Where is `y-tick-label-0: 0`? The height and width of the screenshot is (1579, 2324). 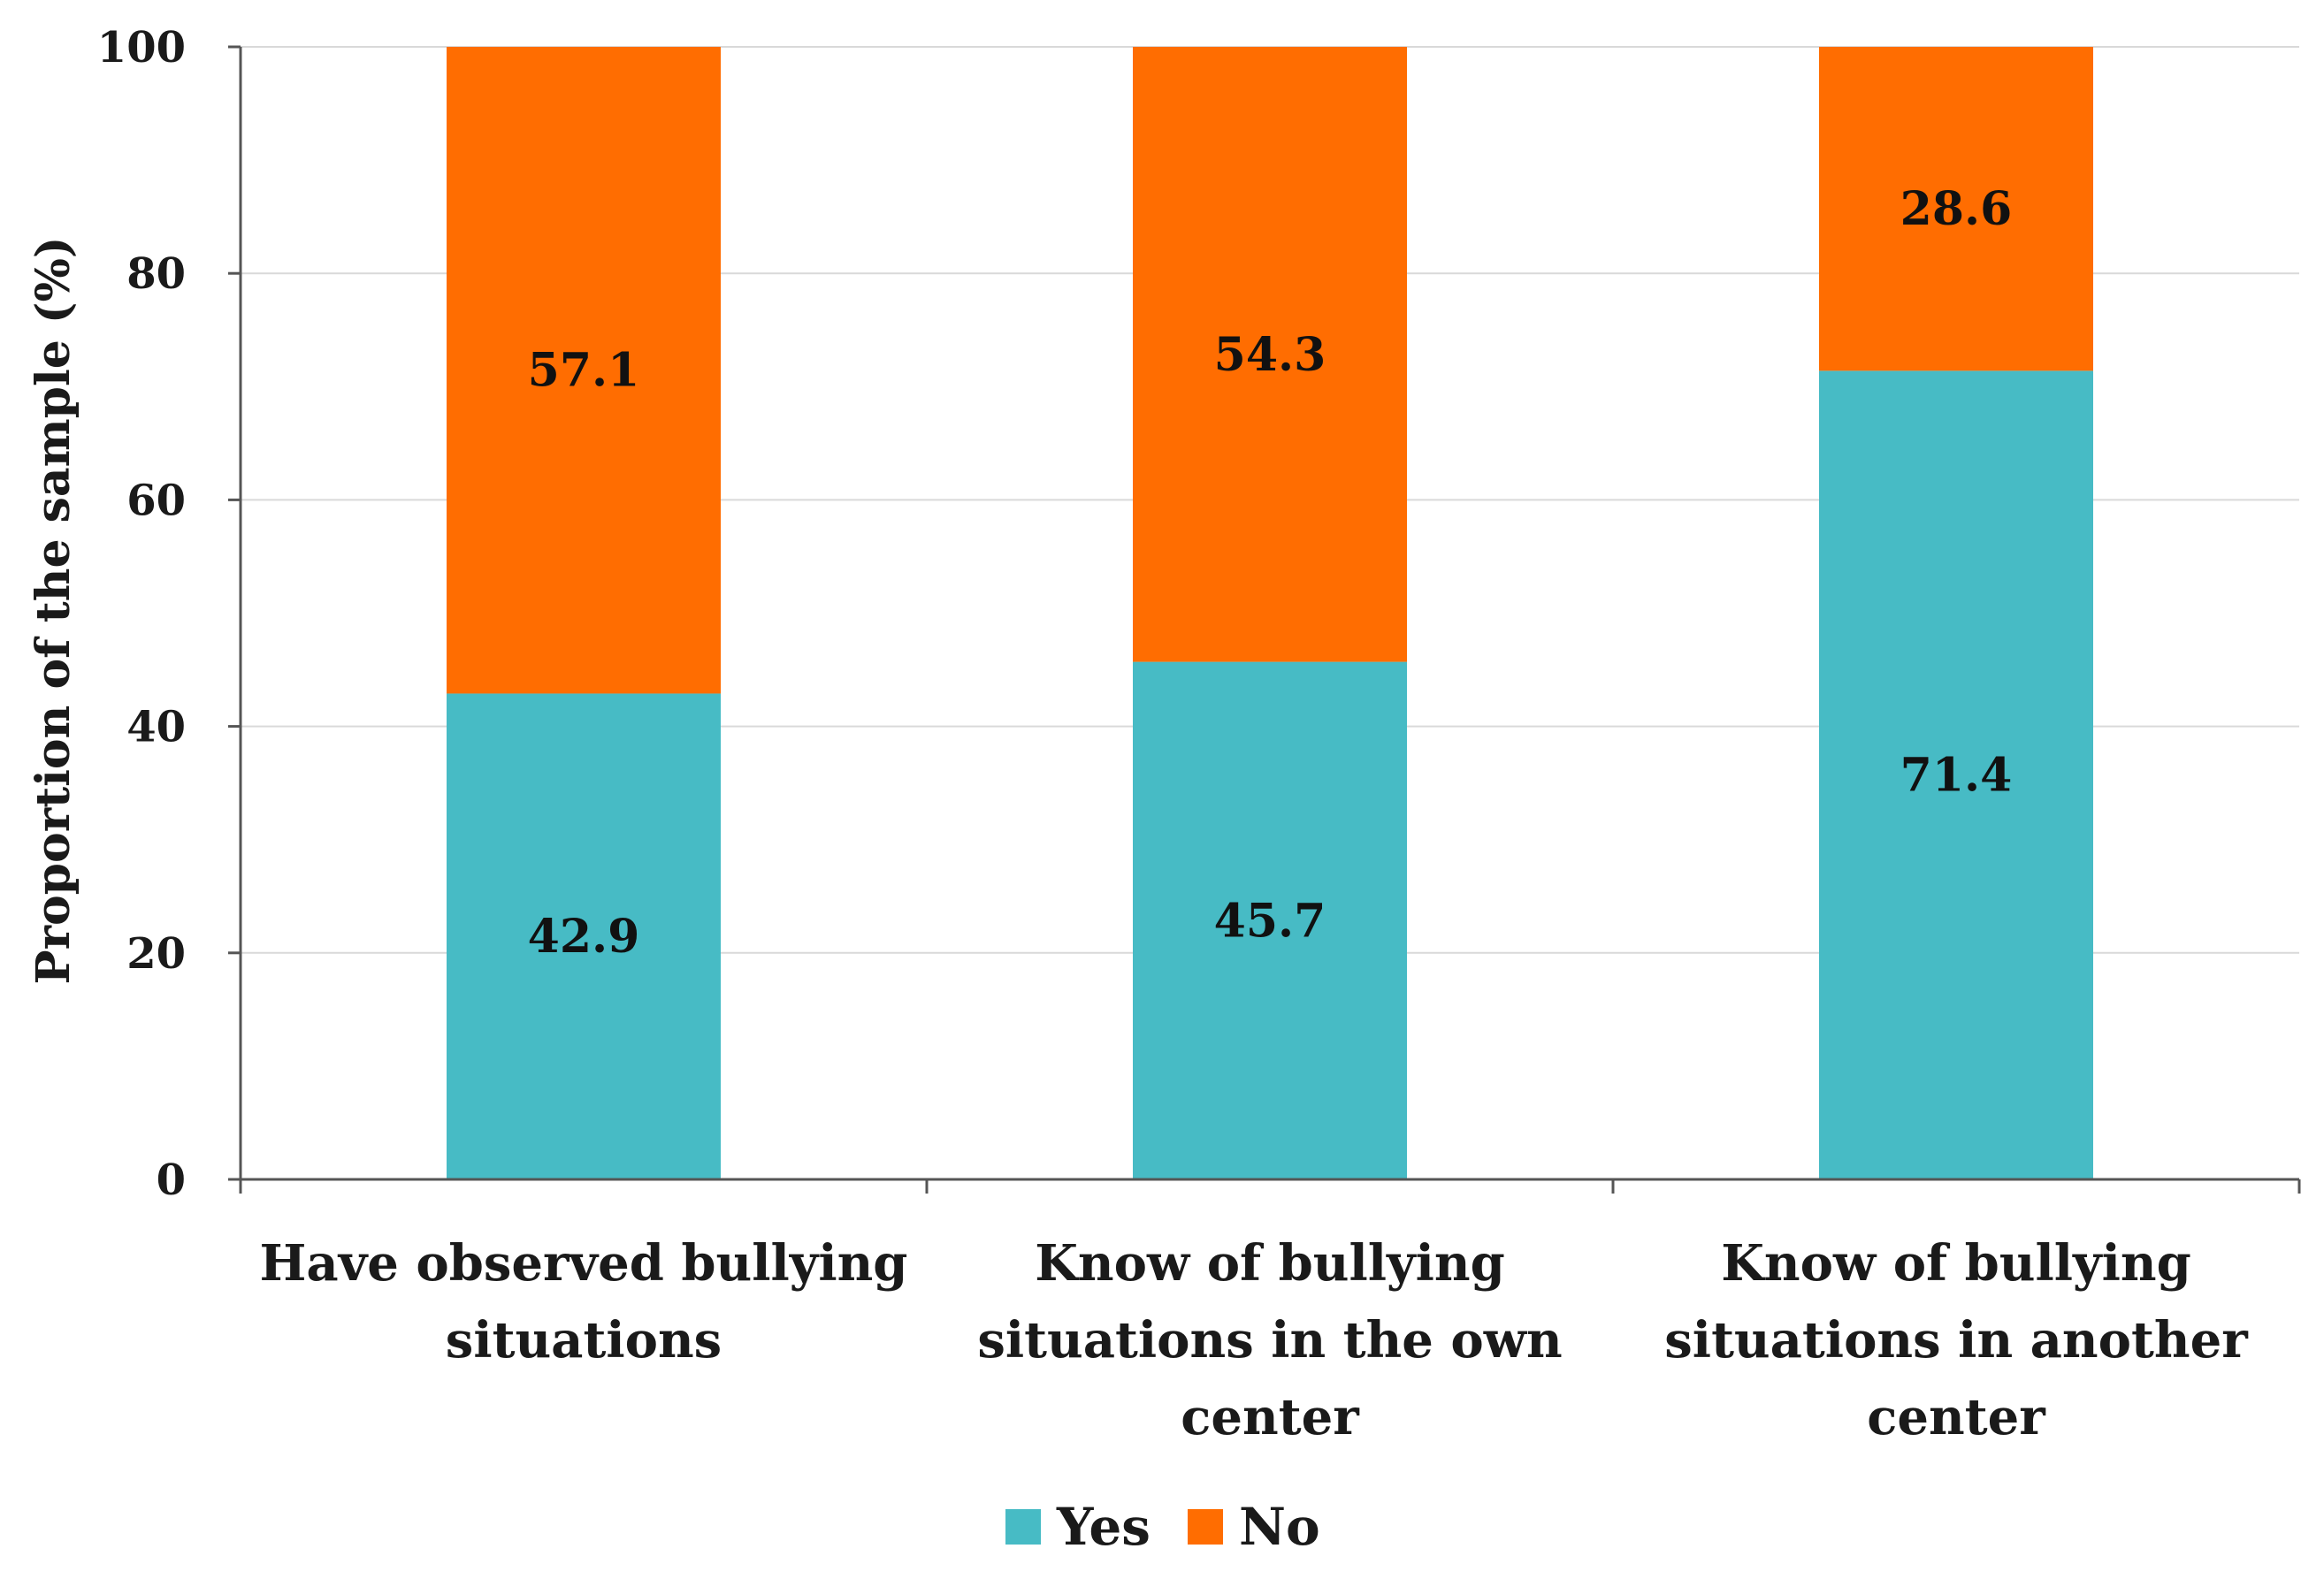
y-tick-label-0: 0 is located at coordinates (171, 1180).